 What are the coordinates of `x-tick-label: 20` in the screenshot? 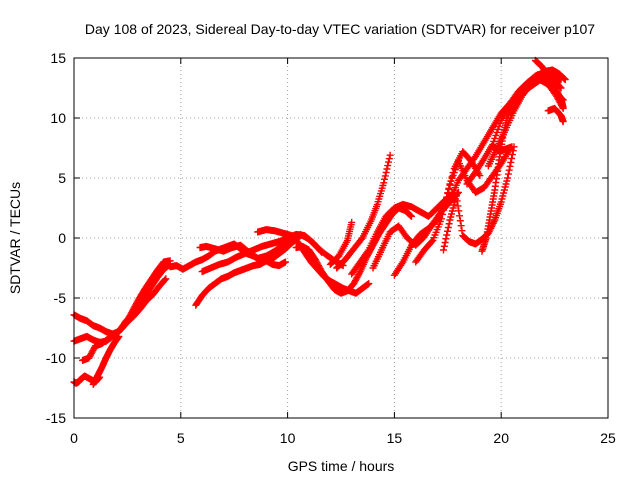 It's located at (501, 438).